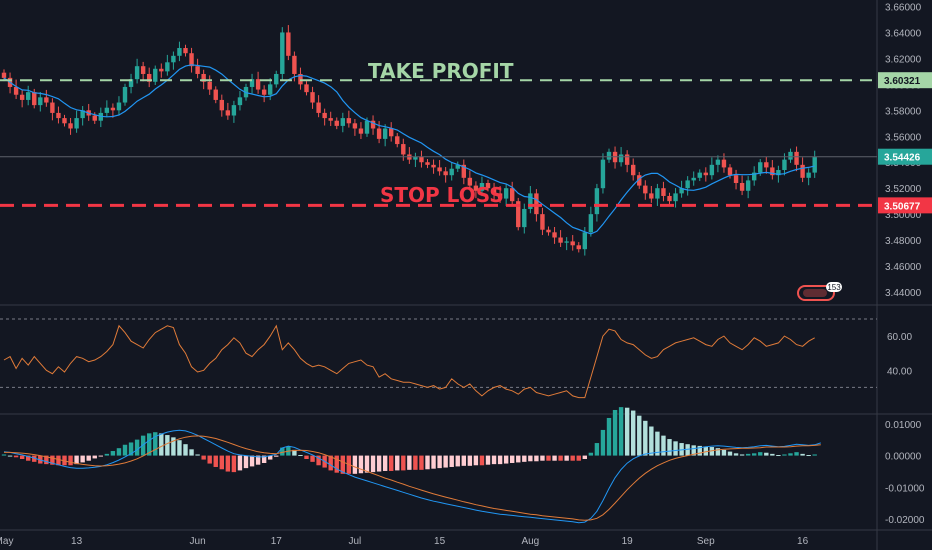 The height and width of the screenshot is (550, 932). Describe the element at coordinates (903, 137) in the screenshot. I see `price-tick-label: 3.56000` at that location.